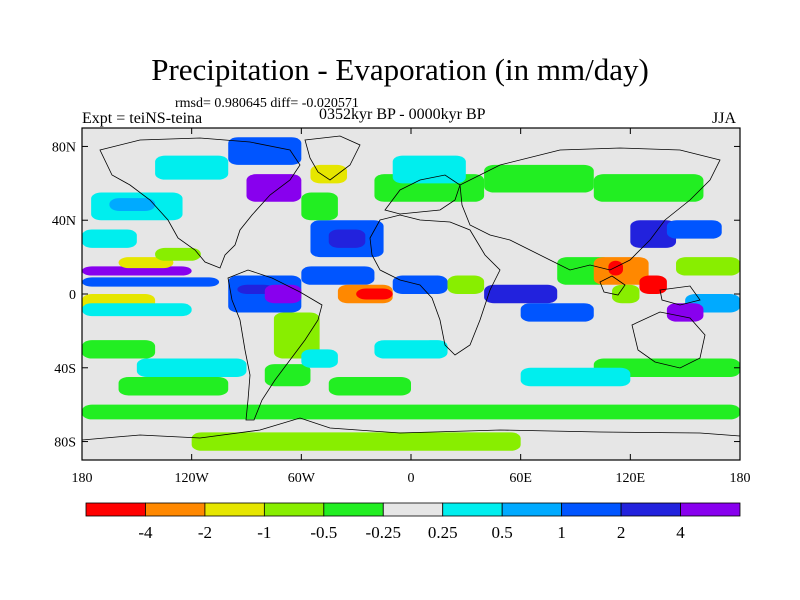  Describe the element at coordinates (680, 532) in the screenshot. I see `colorbar-label: 4` at that location.